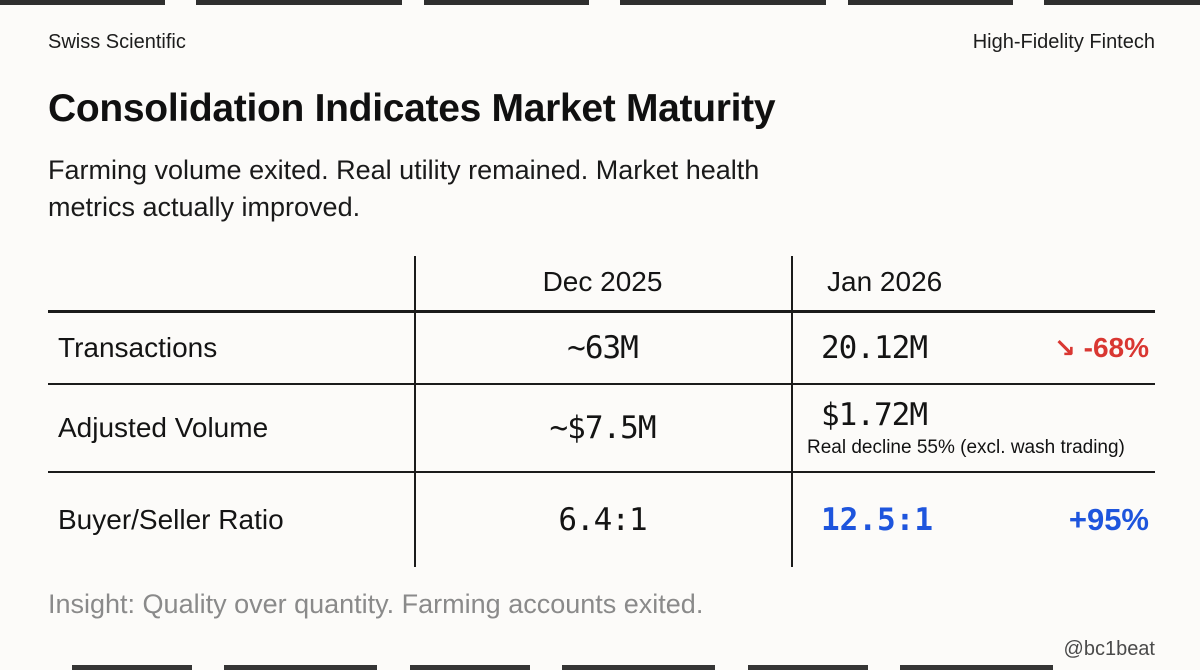  I want to click on author-handle: @bc1beat, so click(1109, 649).